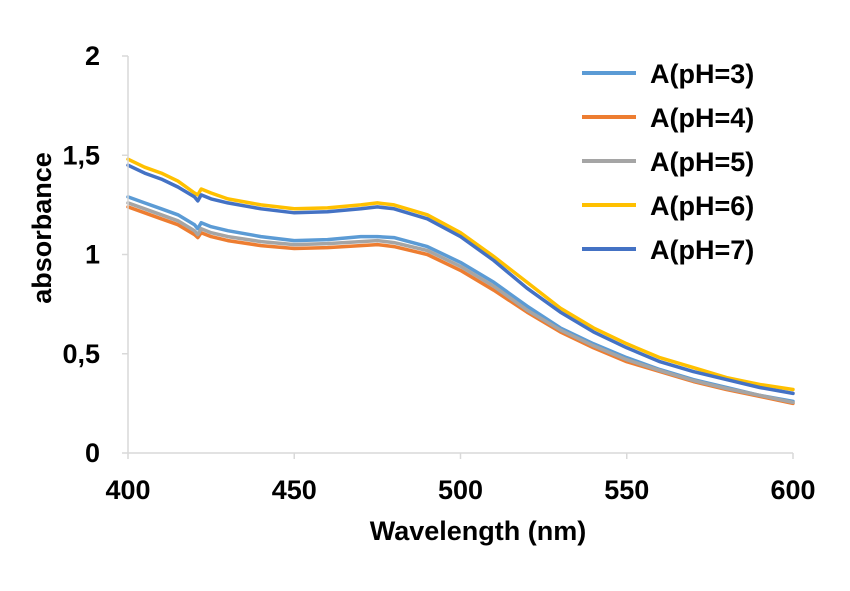  I want to click on legend-label: A(pH=6), so click(702, 206).